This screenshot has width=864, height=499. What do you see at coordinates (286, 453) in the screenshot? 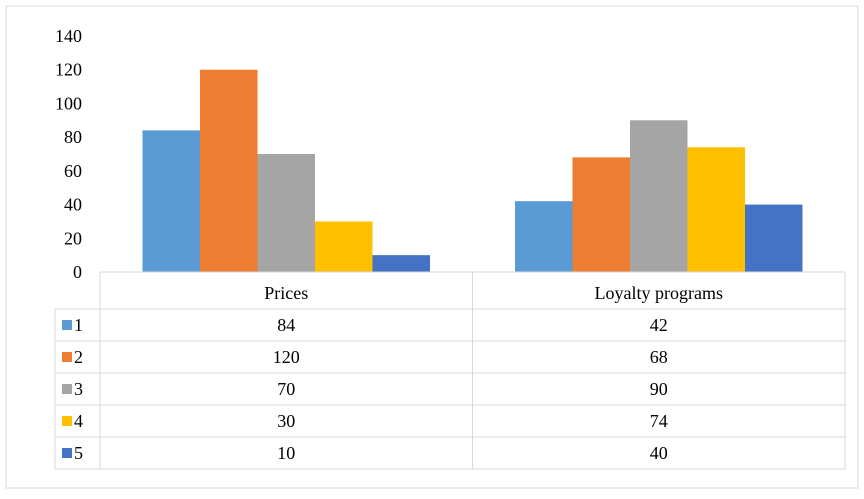
I see `table-cell-value: 10` at bounding box center [286, 453].